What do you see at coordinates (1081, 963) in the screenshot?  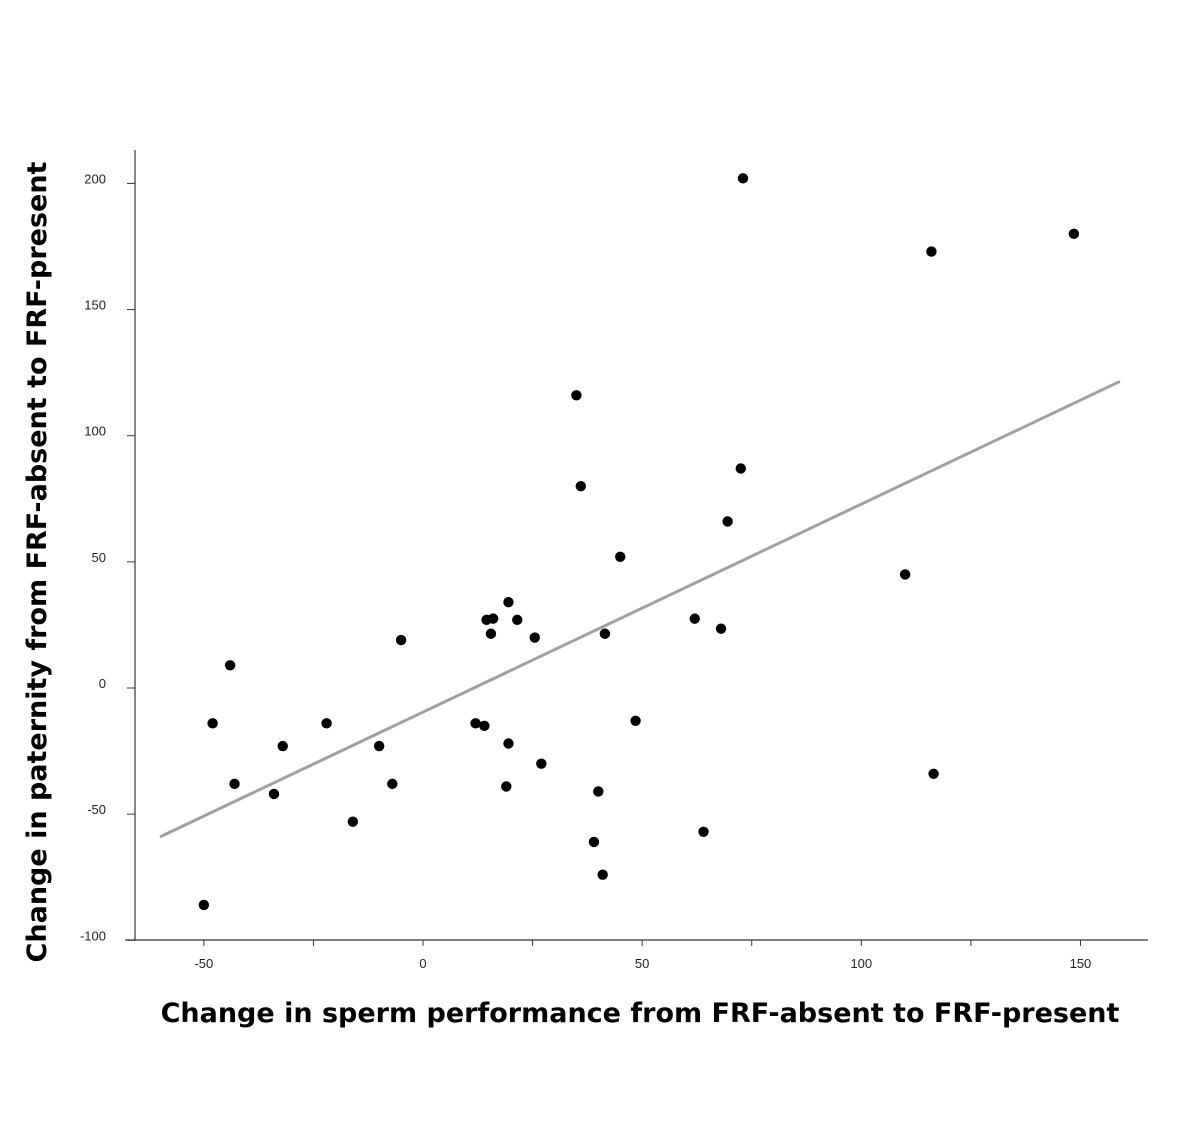 I see `x-tick-label: 150` at bounding box center [1081, 963].